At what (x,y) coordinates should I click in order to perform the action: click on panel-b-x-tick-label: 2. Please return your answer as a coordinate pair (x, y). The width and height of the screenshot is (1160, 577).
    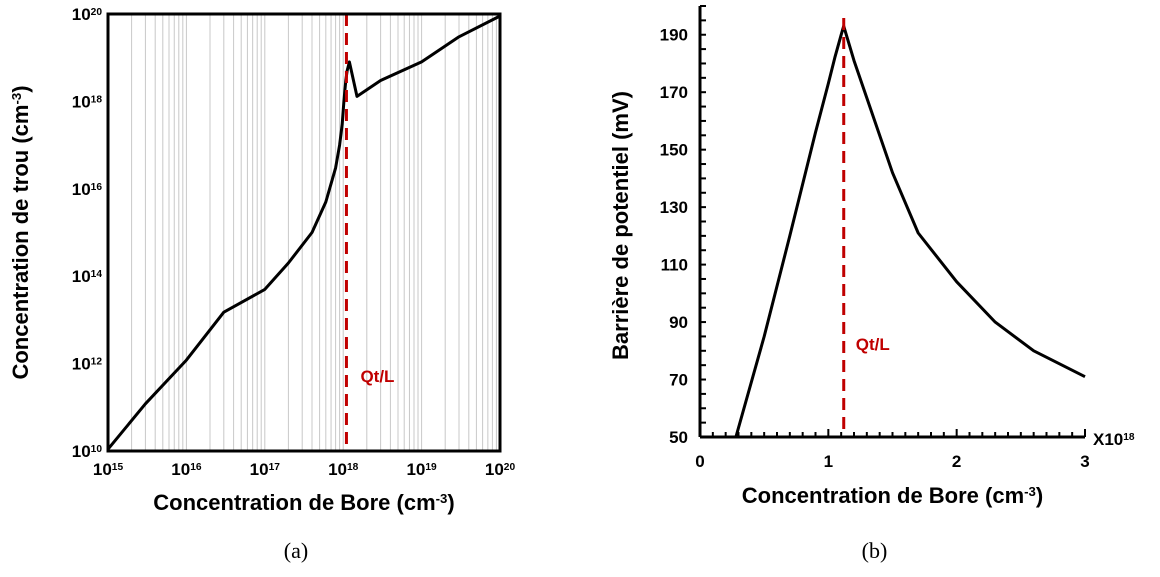
    Looking at the image, I should click on (956, 461).